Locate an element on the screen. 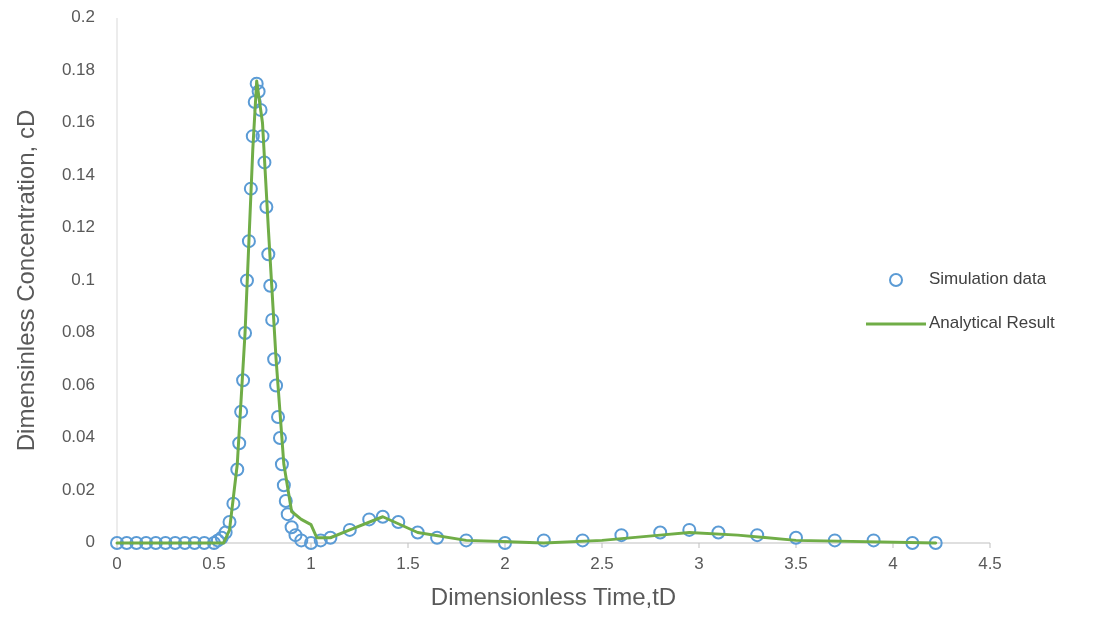  y-tick-label: 0.14 is located at coordinates (78, 174).